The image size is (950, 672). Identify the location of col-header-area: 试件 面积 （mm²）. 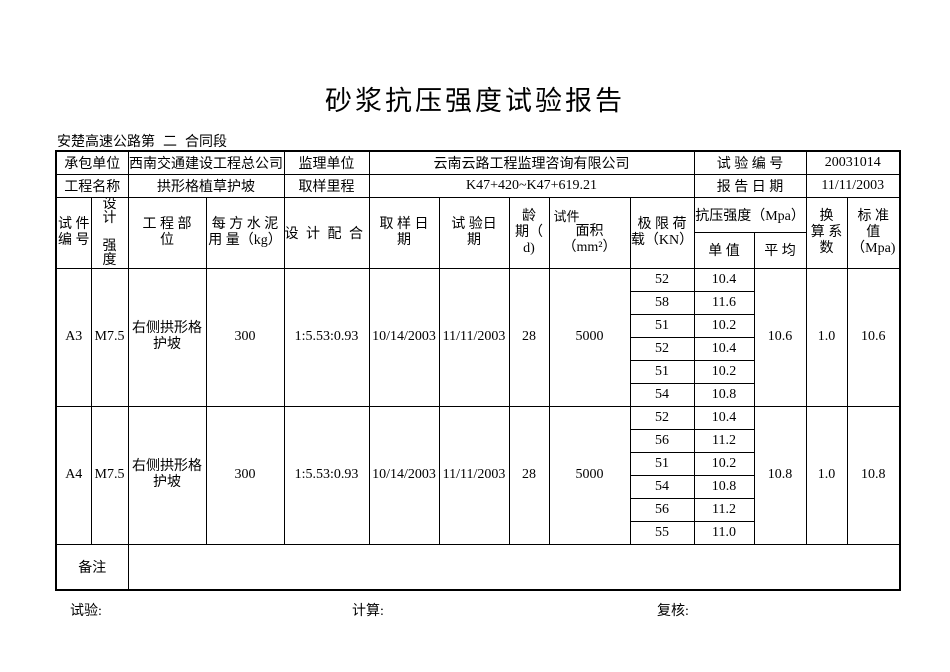
(589, 232).